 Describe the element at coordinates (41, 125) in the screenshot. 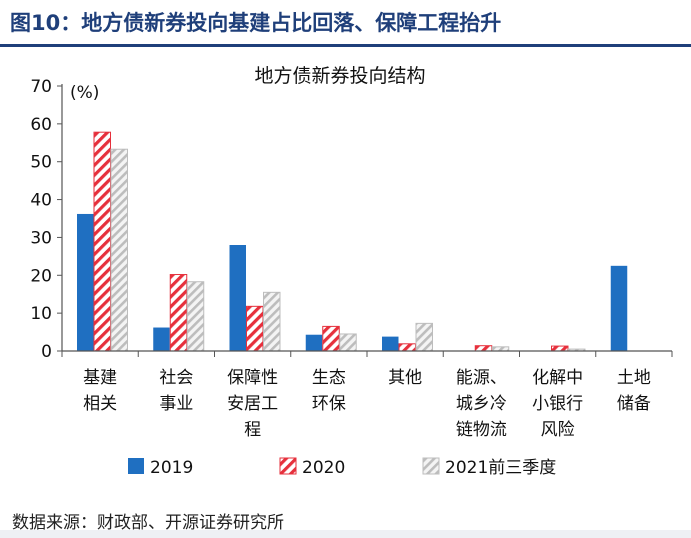

I see `y-tick-label: 60` at that location.